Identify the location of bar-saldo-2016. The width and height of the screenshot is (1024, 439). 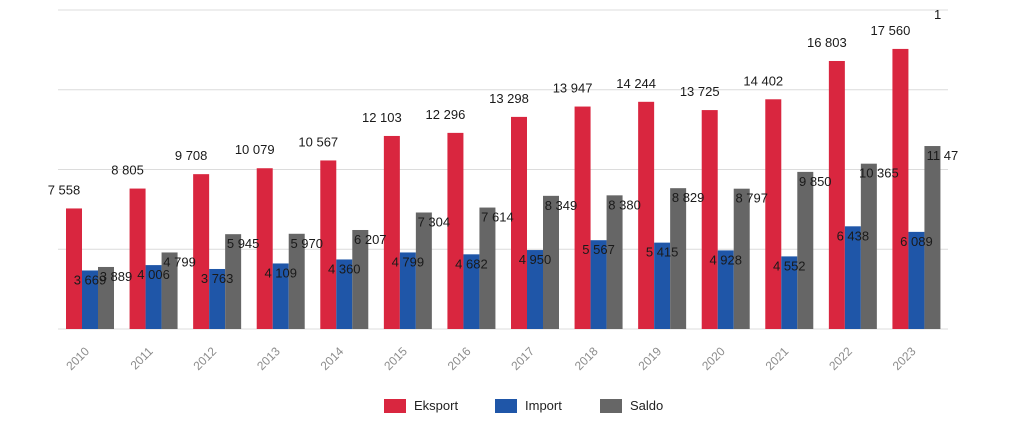
(487, 268).